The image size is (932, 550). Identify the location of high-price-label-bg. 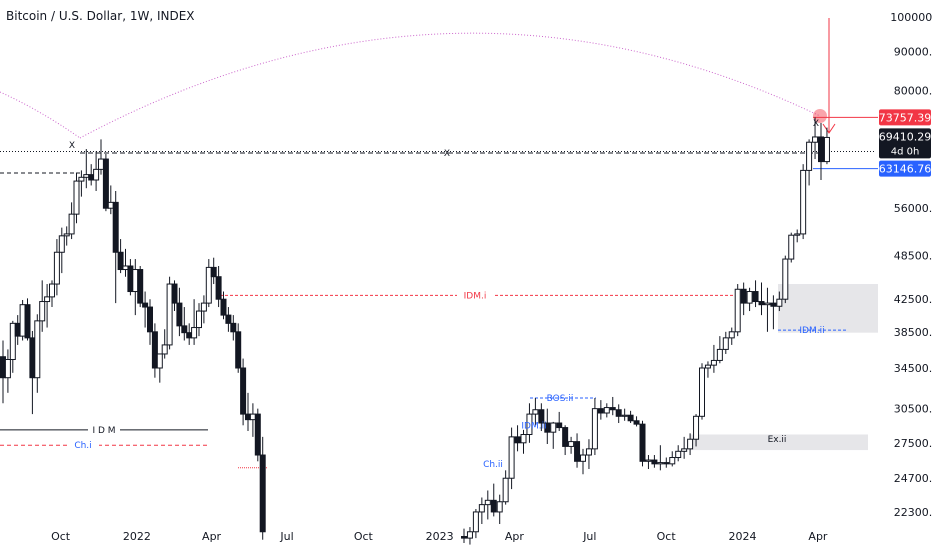
(905, 117).